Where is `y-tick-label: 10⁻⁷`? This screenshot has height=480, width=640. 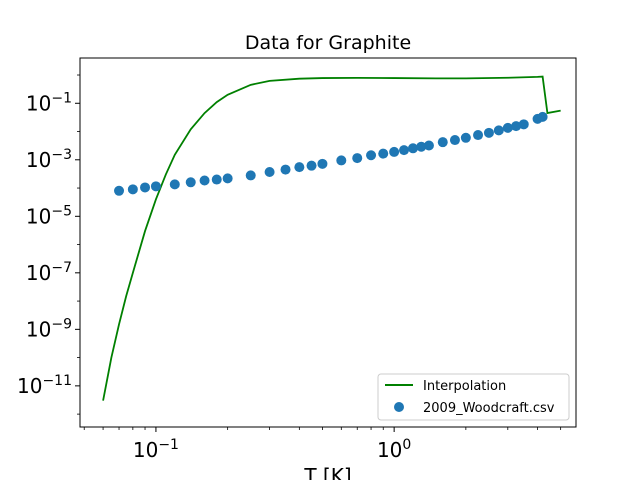
y-tick-label: 10⁻⁷ is located at coordinates (49, 272).